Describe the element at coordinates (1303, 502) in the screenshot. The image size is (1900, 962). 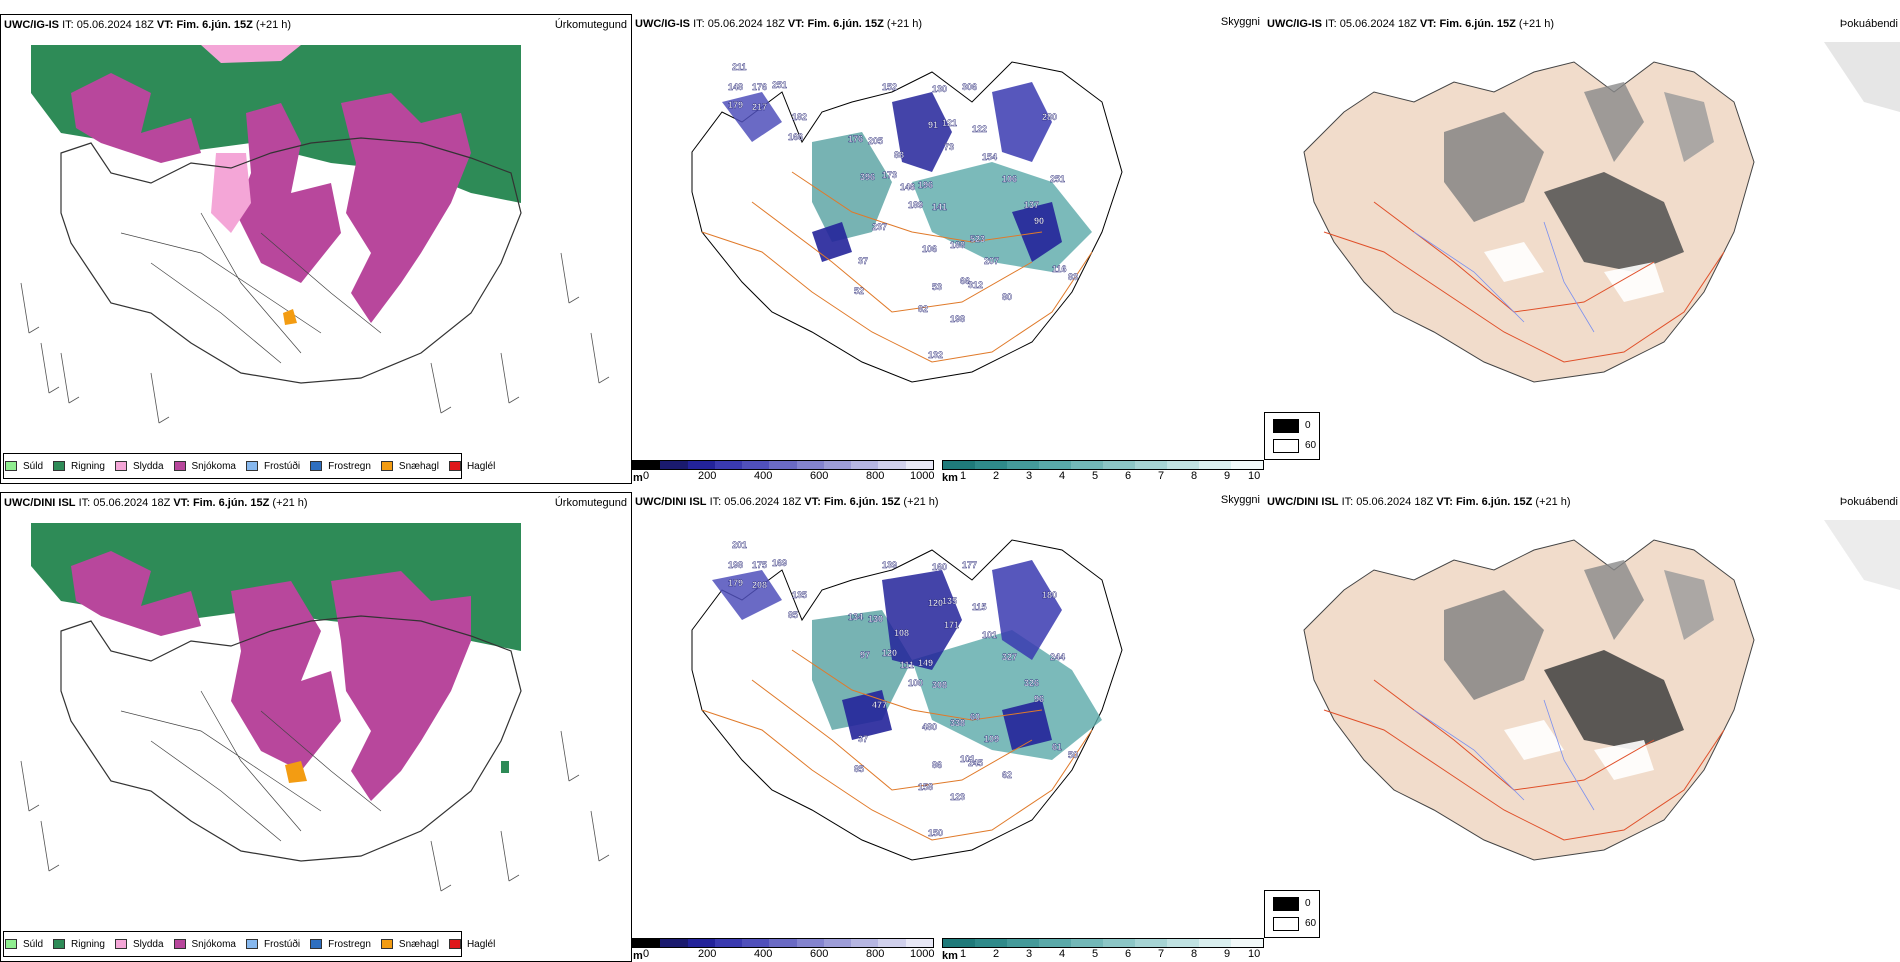
I see `model-name: UWC/DINI ISL` at that location.